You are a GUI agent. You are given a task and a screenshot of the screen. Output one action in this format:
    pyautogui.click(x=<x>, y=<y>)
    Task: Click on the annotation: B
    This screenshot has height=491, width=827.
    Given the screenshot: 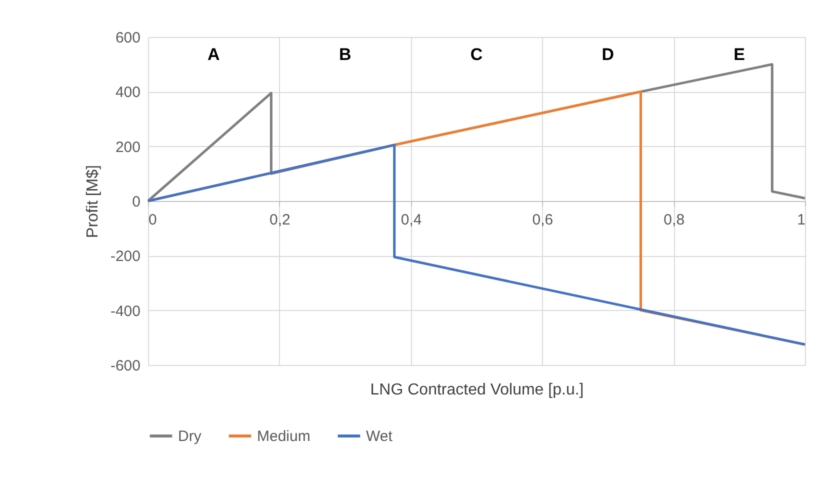 What is the action you would take?
    pyautogui.click(x=345, y=54)
    